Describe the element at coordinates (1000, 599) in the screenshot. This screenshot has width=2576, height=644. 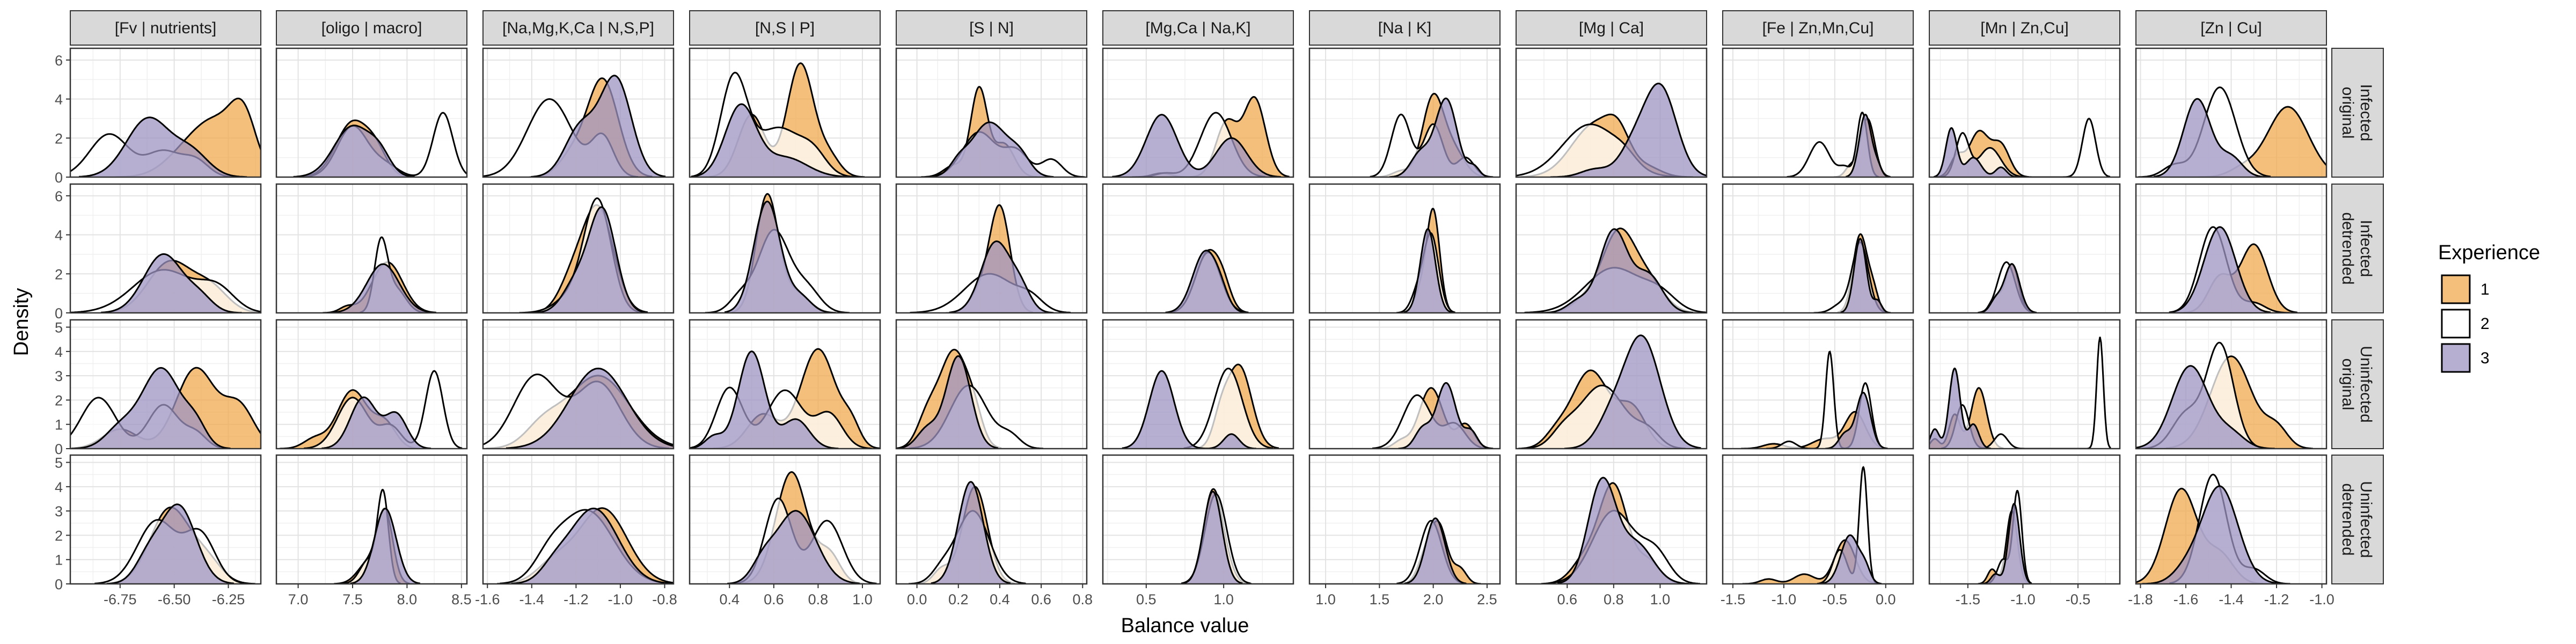
I see `x-tick-label: 0.4` at that location.